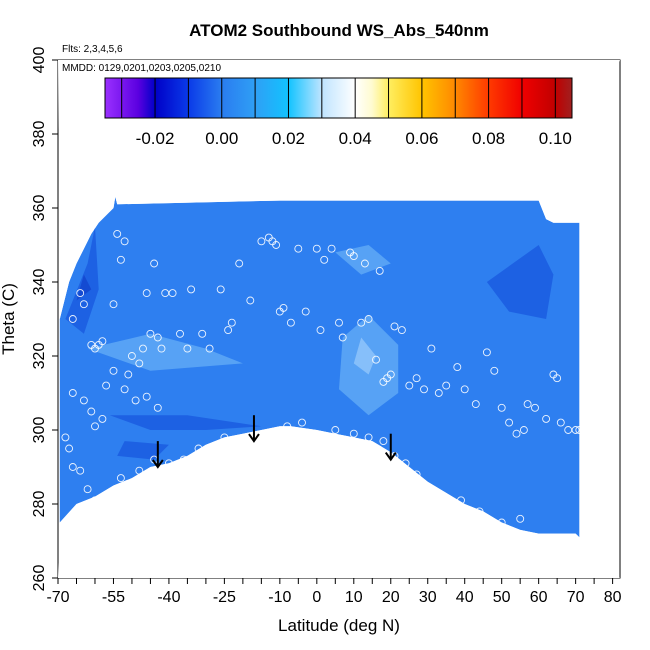 Image resolution: width=650 pixels, height=650 pixels. I want to click on colorbar-tick-label: 0.08, so click(488, 138).